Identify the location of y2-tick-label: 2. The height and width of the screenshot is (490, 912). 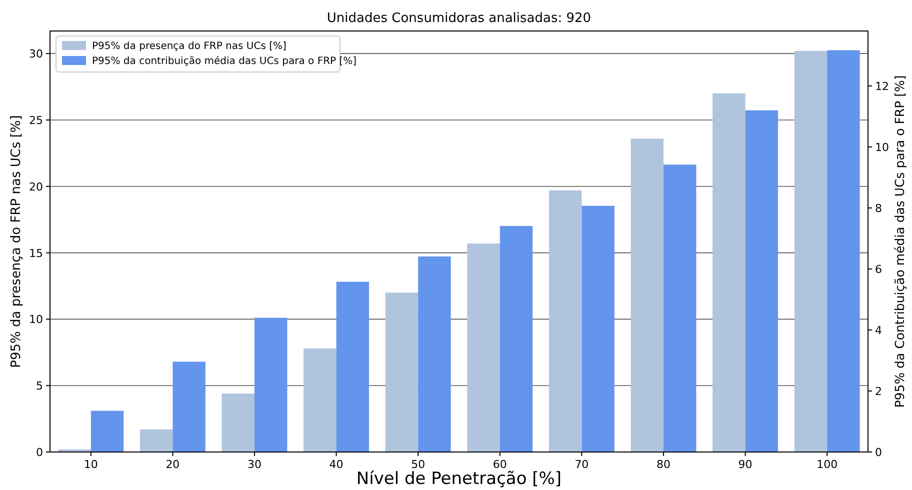
(878, 391).